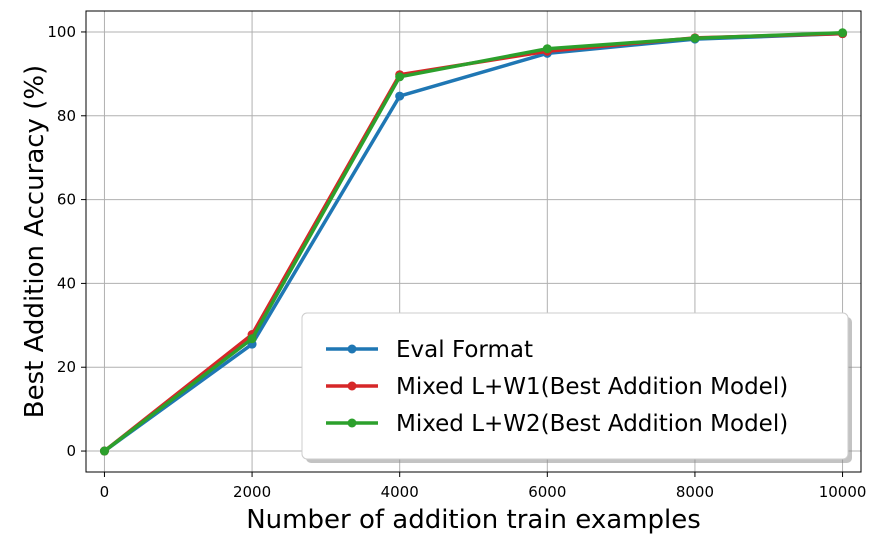 The height and width of the screenshot is (544, 869). Describe the element at coordinates (35, 241) in the screenshot. I see `y-axis-title: Best Addition Accuracy (%)` at that location.